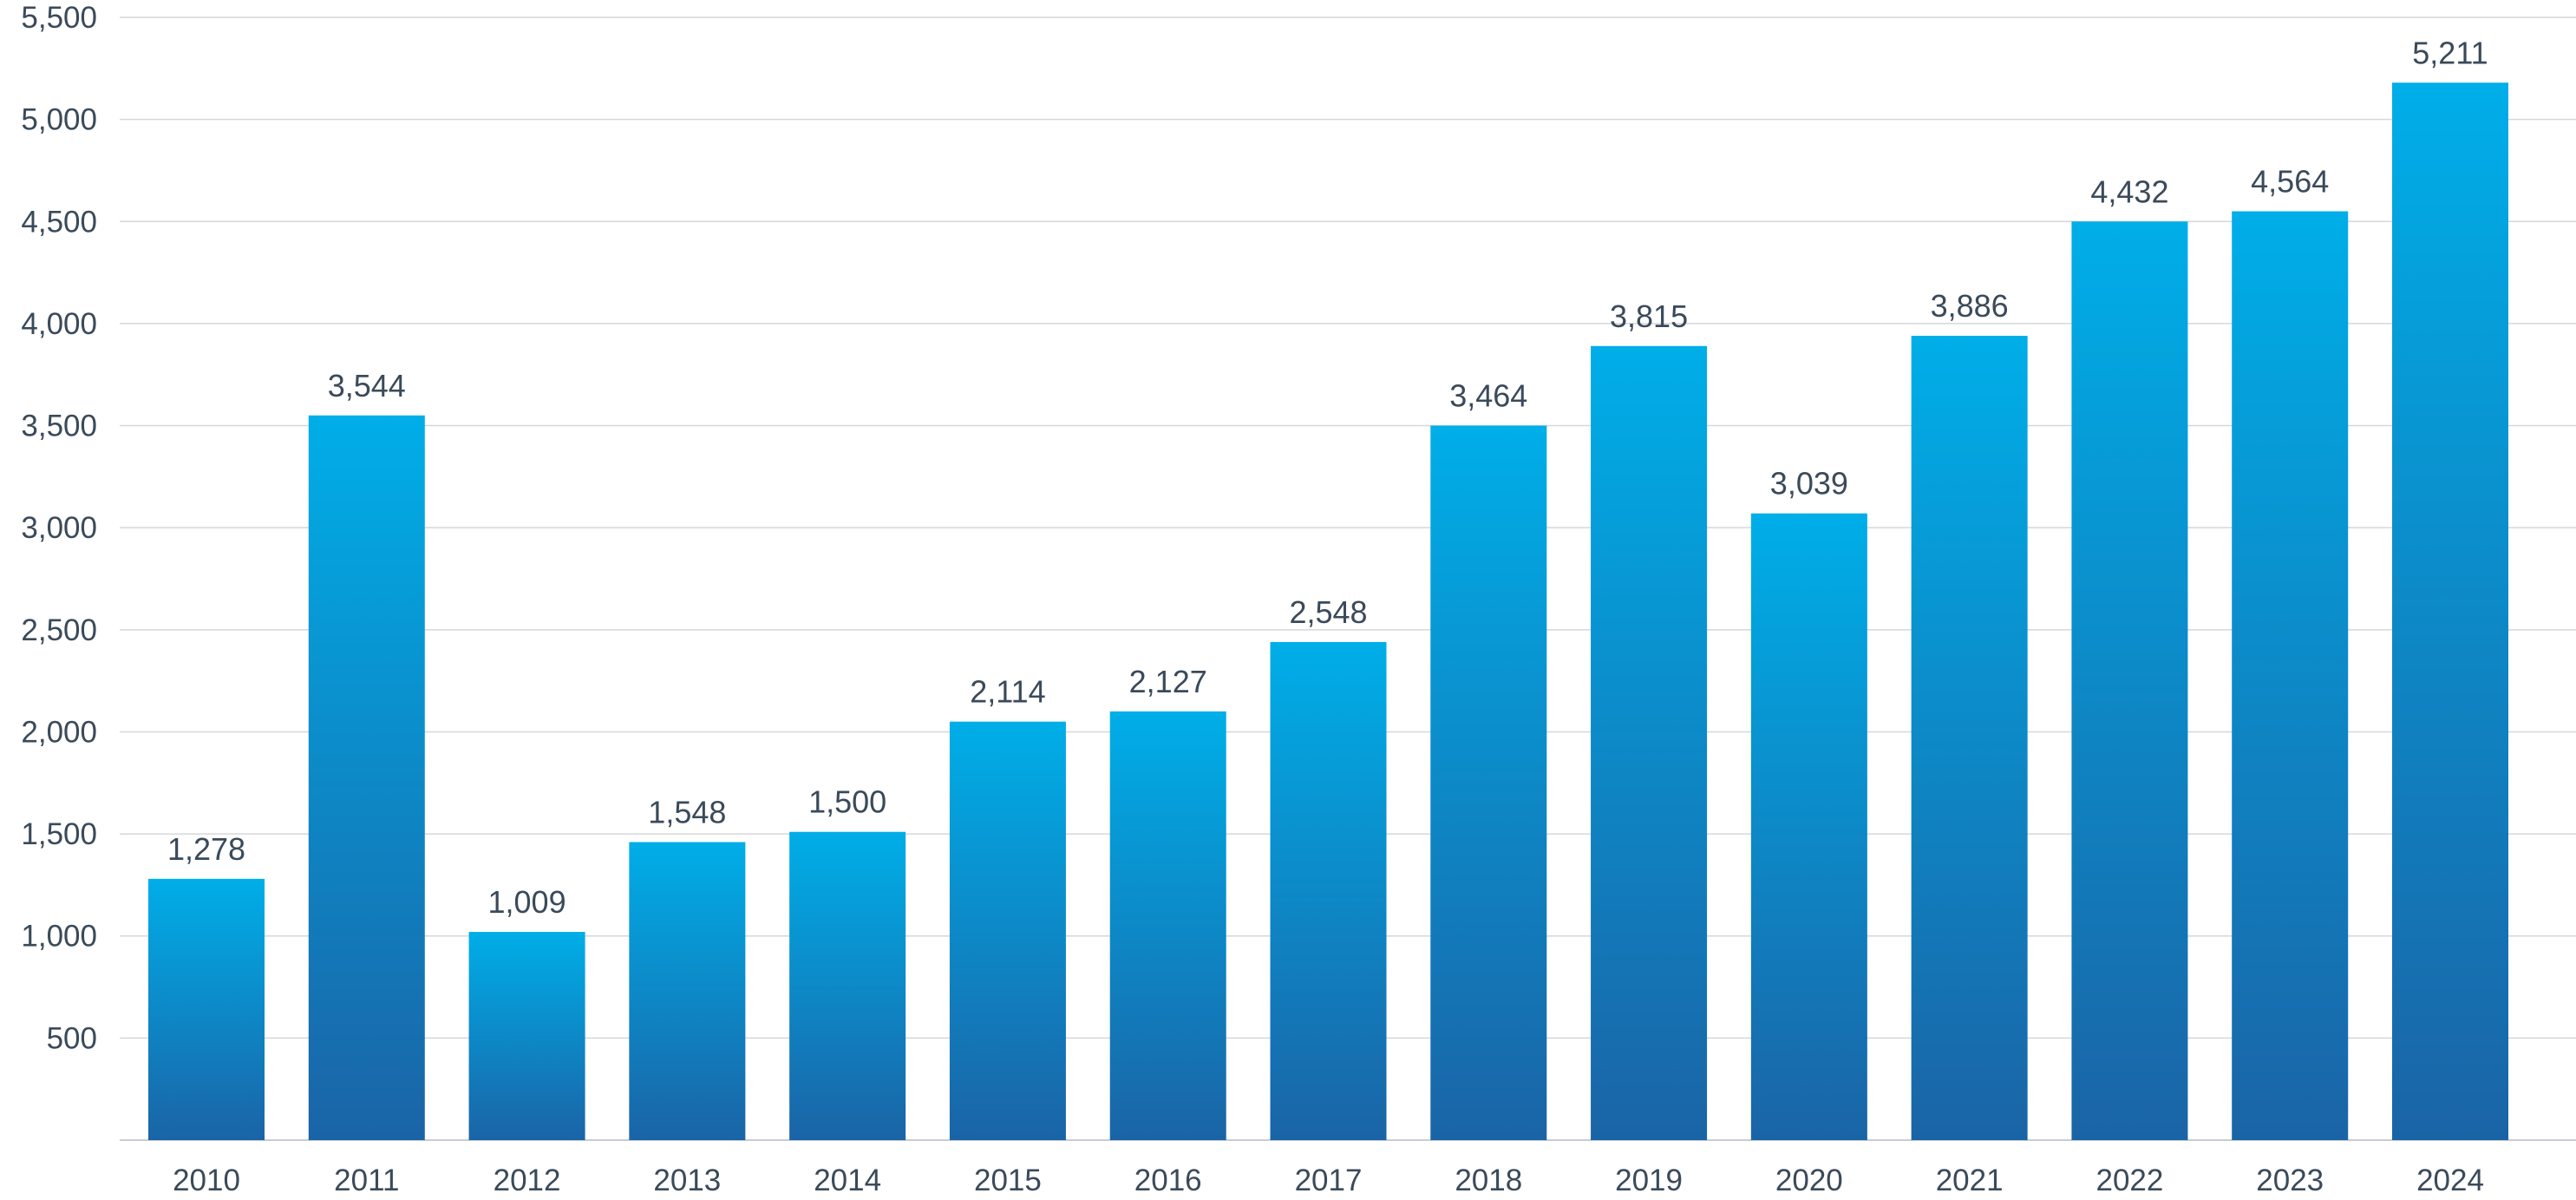 The height and width of the screenshot is (1200, 2576). Describe the element at coordinates (526, 1036) in the screenshot. I see `bar-2012` at that location.